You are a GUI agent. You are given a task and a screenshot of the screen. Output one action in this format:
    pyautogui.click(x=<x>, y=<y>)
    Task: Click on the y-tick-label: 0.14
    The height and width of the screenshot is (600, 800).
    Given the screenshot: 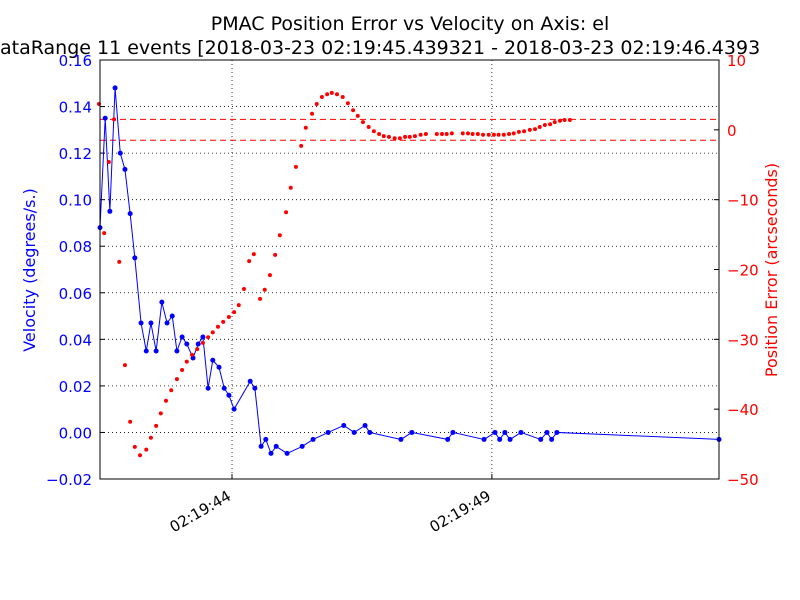 What is the action you would take?
    pyautogui.click(x=75, y=108)
    